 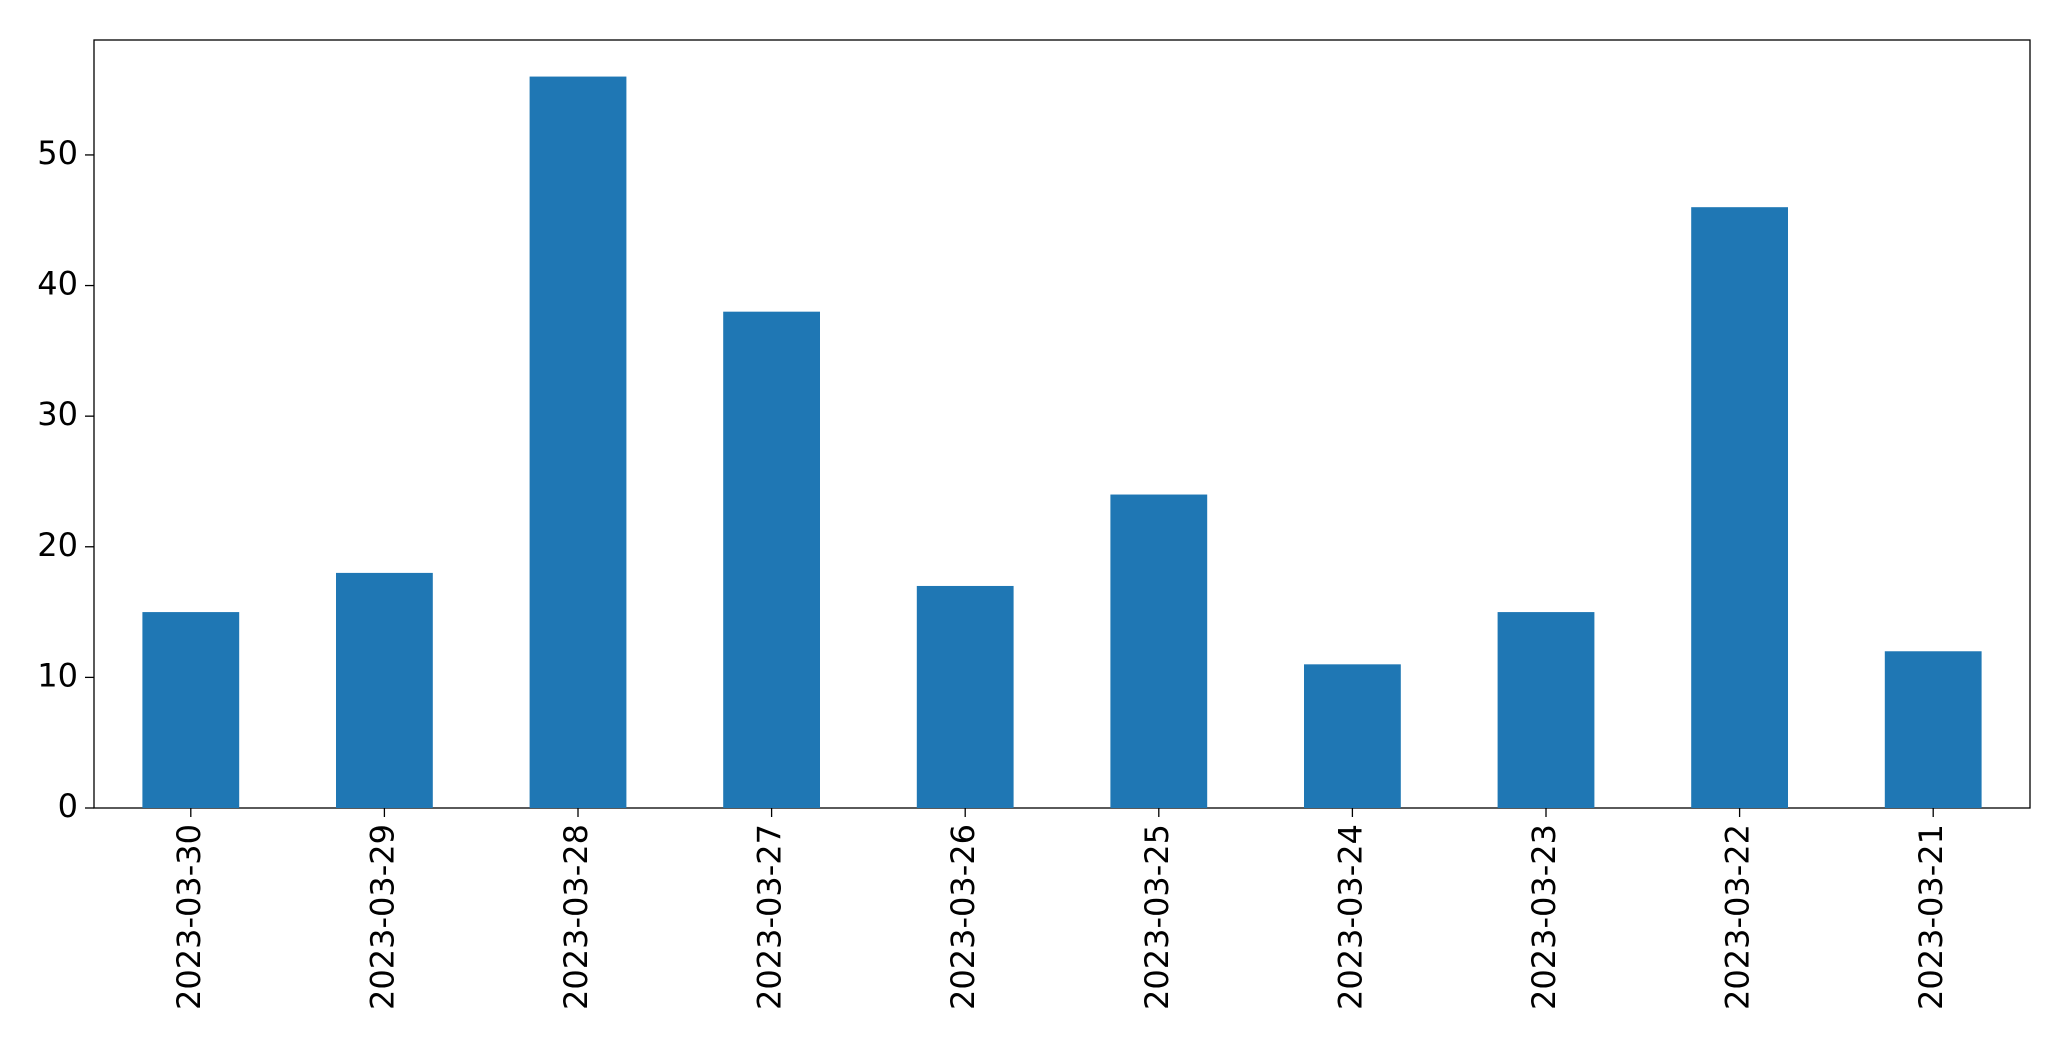 I want to click on y-tick-label: 0, so click(x=68, y=806).